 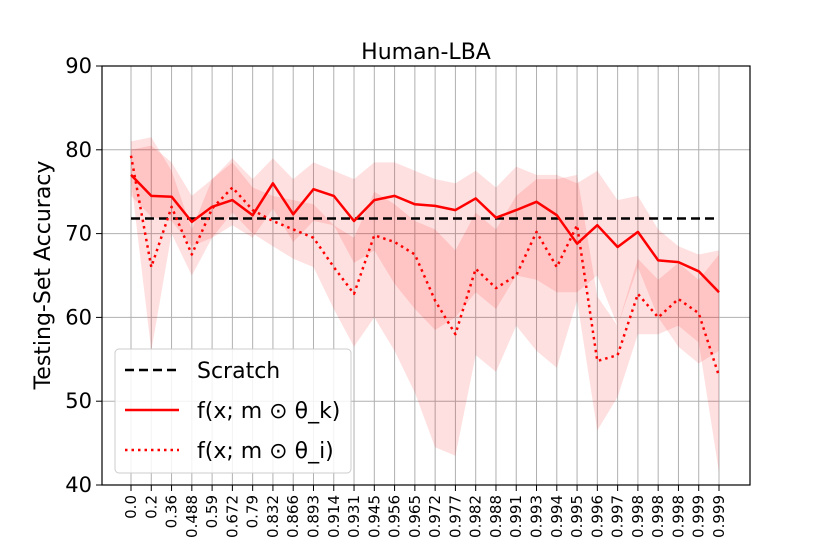 What do you see at coordinates (293, 516) in the screenshot?
I see `x-tick-label: 0.866` at bounding box center [293, 516].